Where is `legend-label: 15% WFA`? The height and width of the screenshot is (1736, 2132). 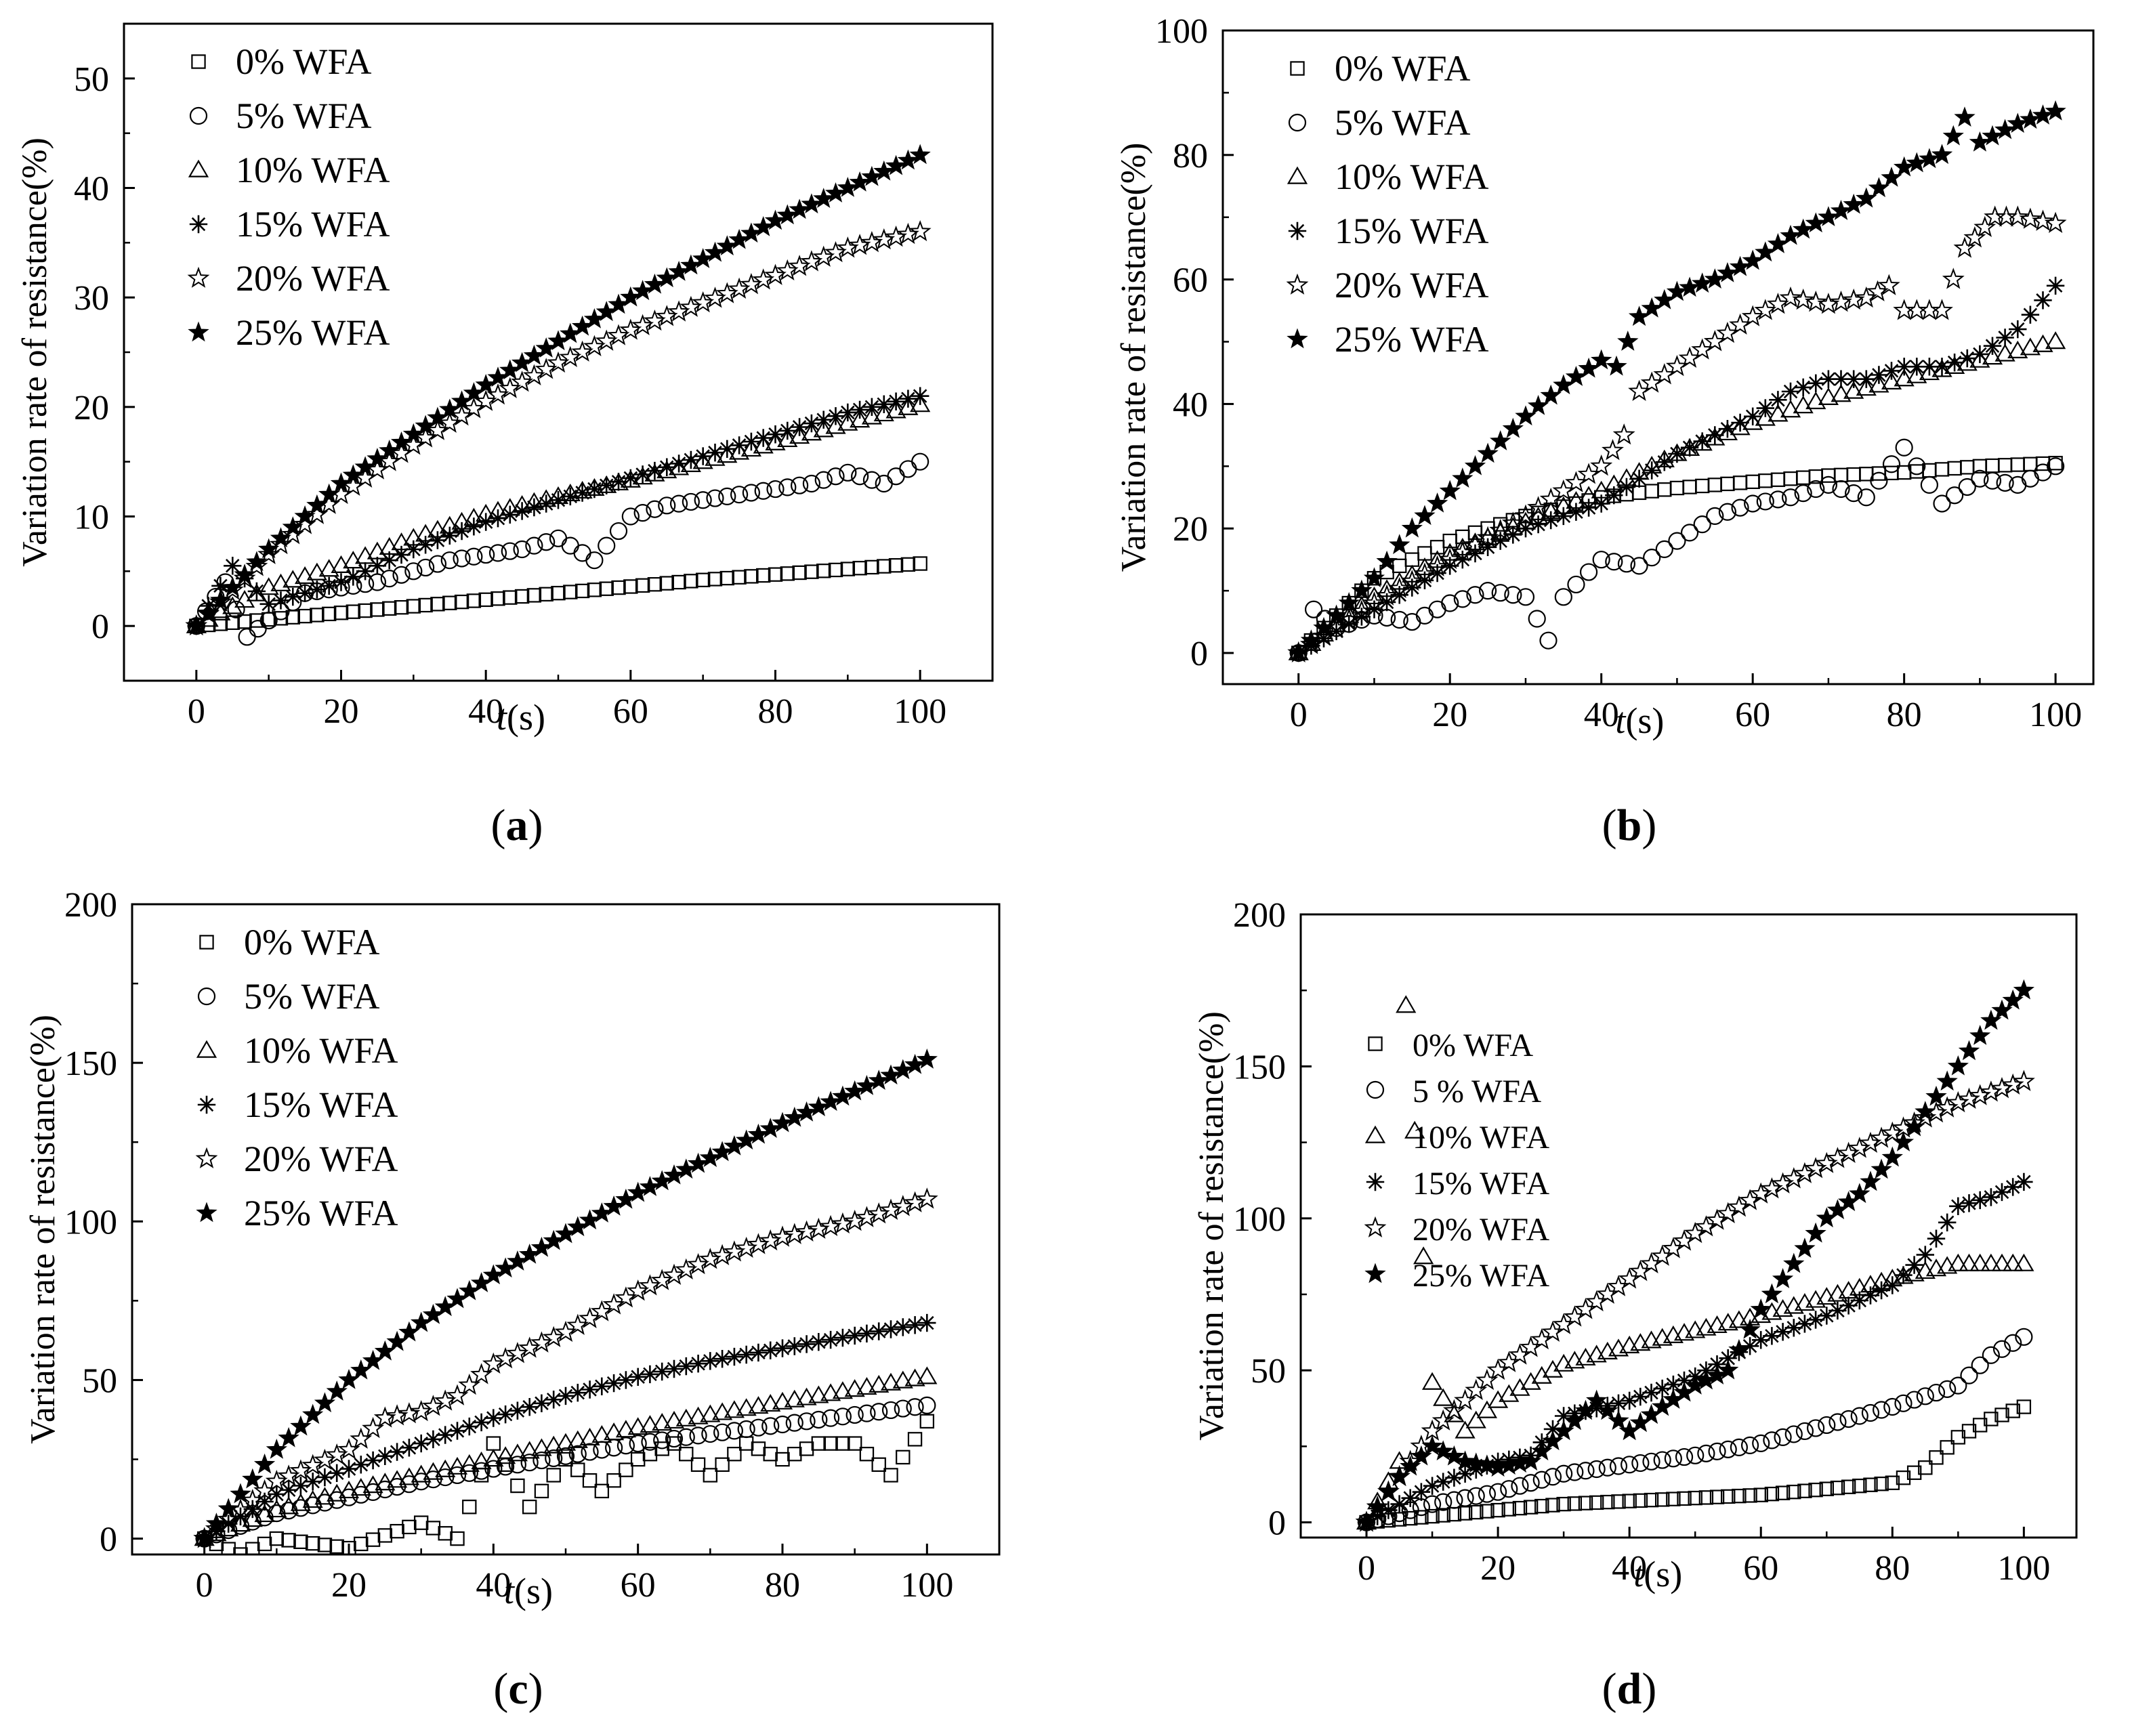 legend-label: 15% WFA is located at coordinates (321, 1104).